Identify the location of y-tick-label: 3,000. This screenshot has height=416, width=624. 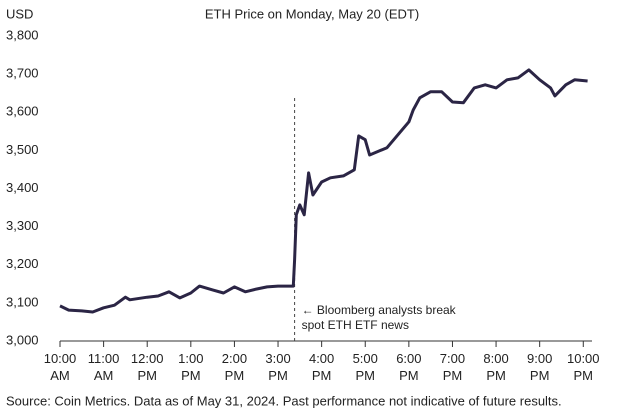
(22, 339).